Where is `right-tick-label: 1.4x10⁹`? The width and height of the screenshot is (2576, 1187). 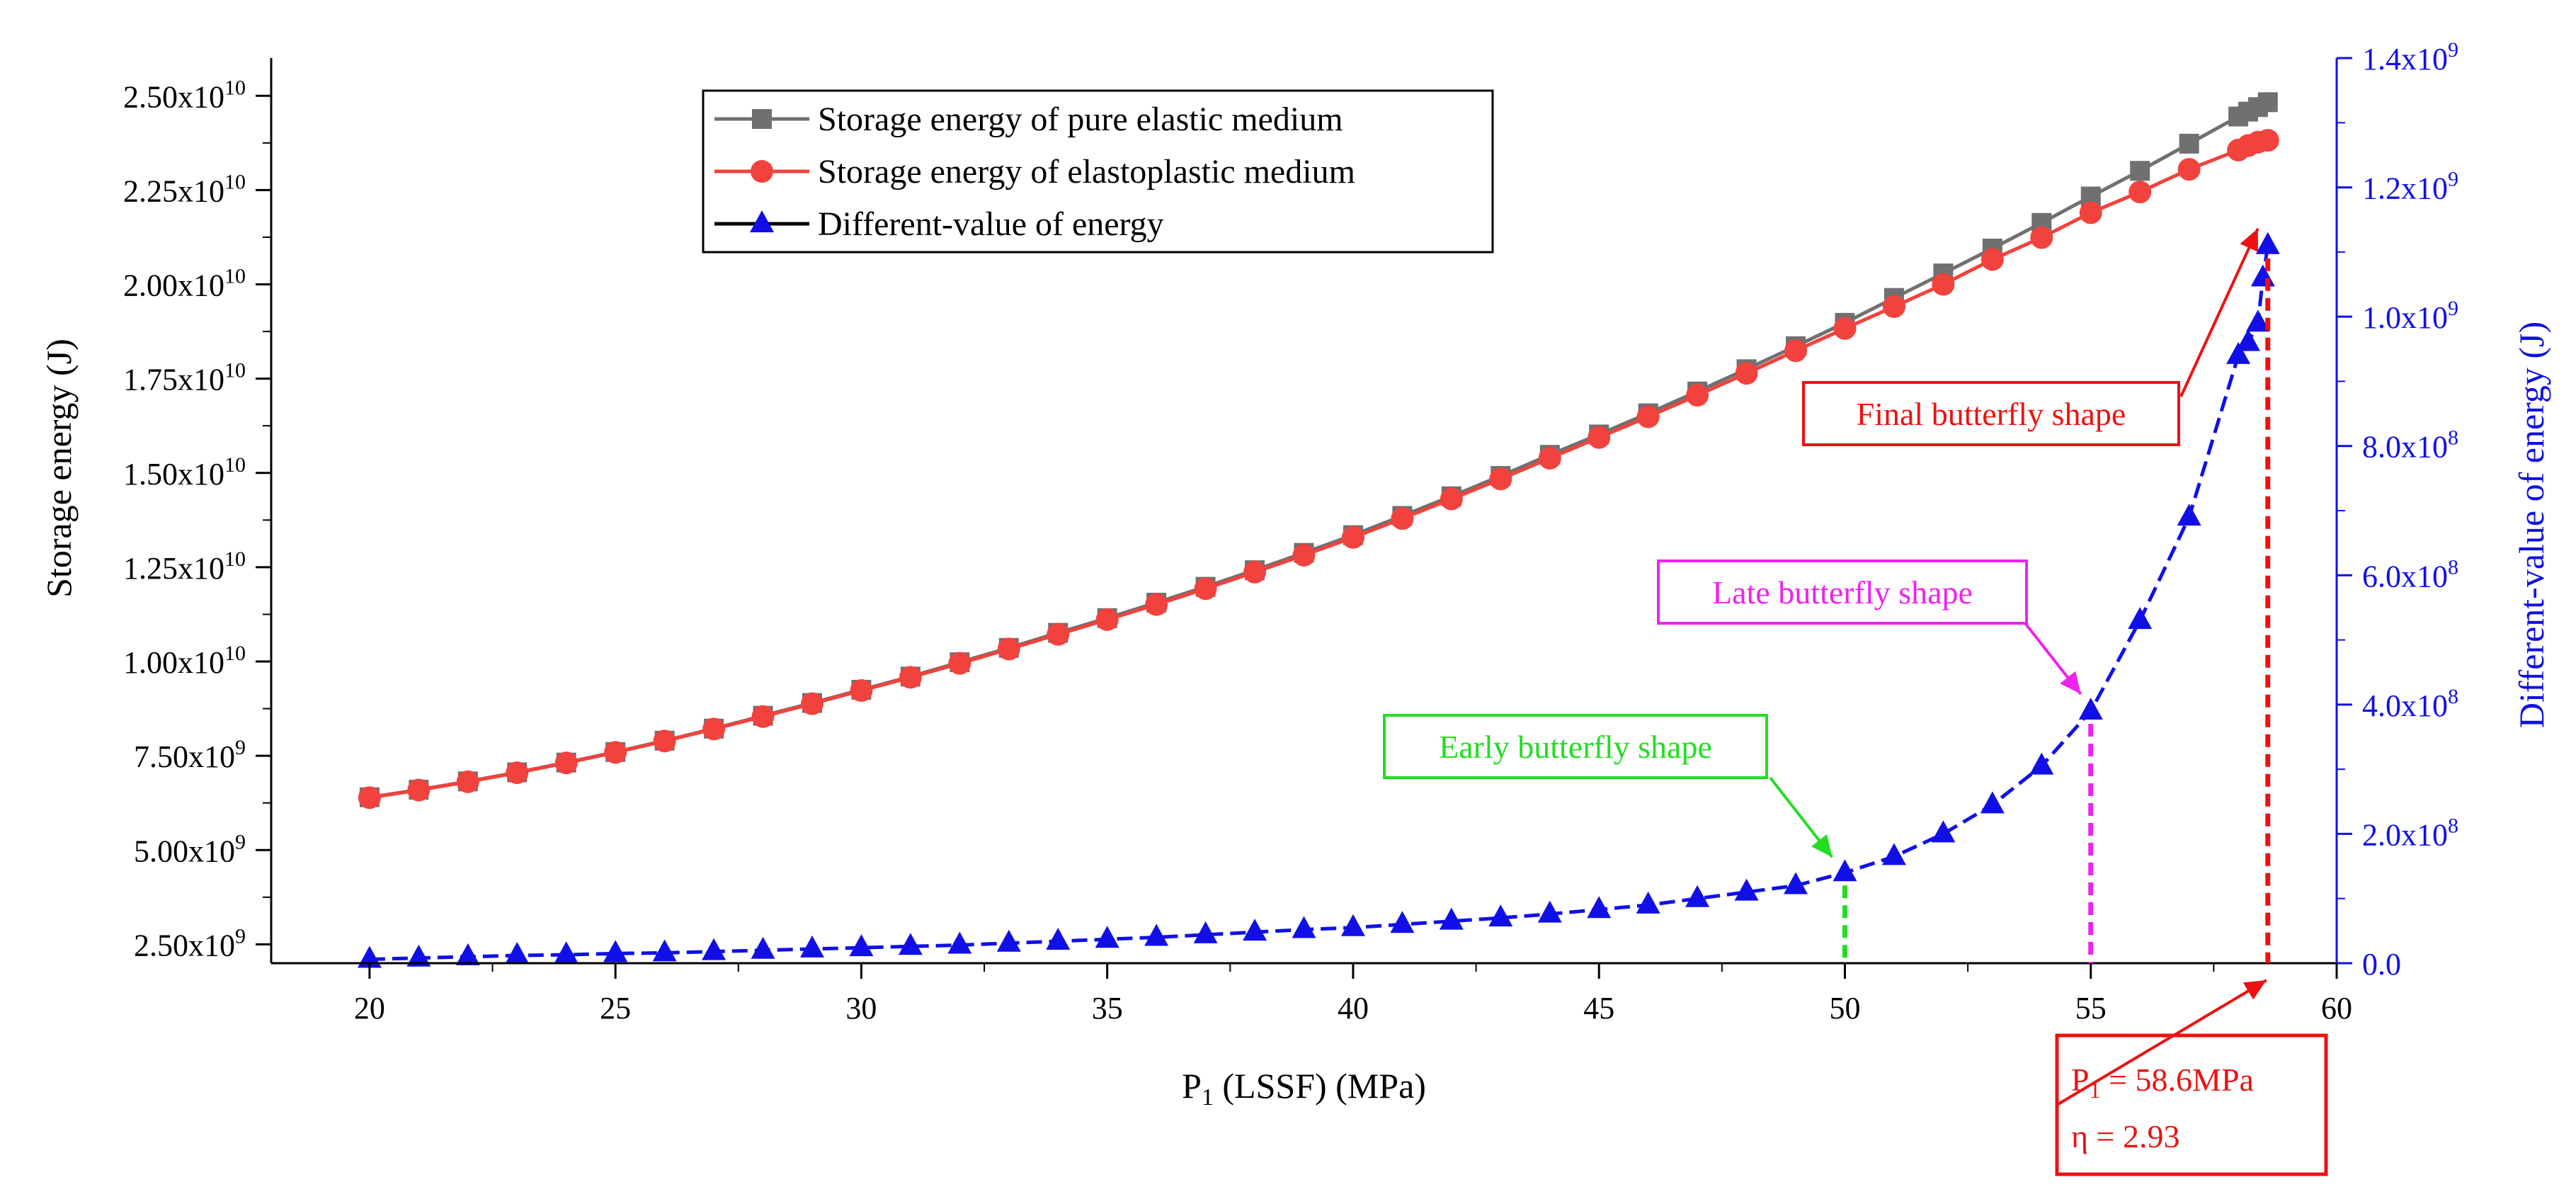
right-tick-label: 1.4x10⁹ is located at coordinates (2410, 57).